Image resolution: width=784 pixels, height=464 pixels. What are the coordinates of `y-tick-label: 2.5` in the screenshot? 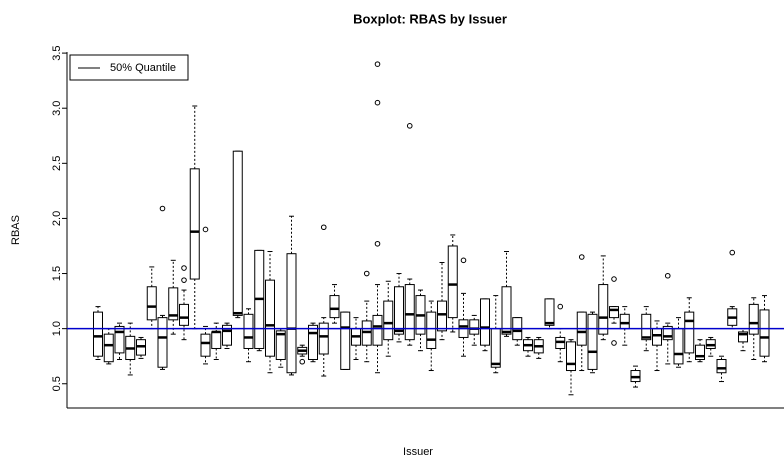 It's located at (57, 163).